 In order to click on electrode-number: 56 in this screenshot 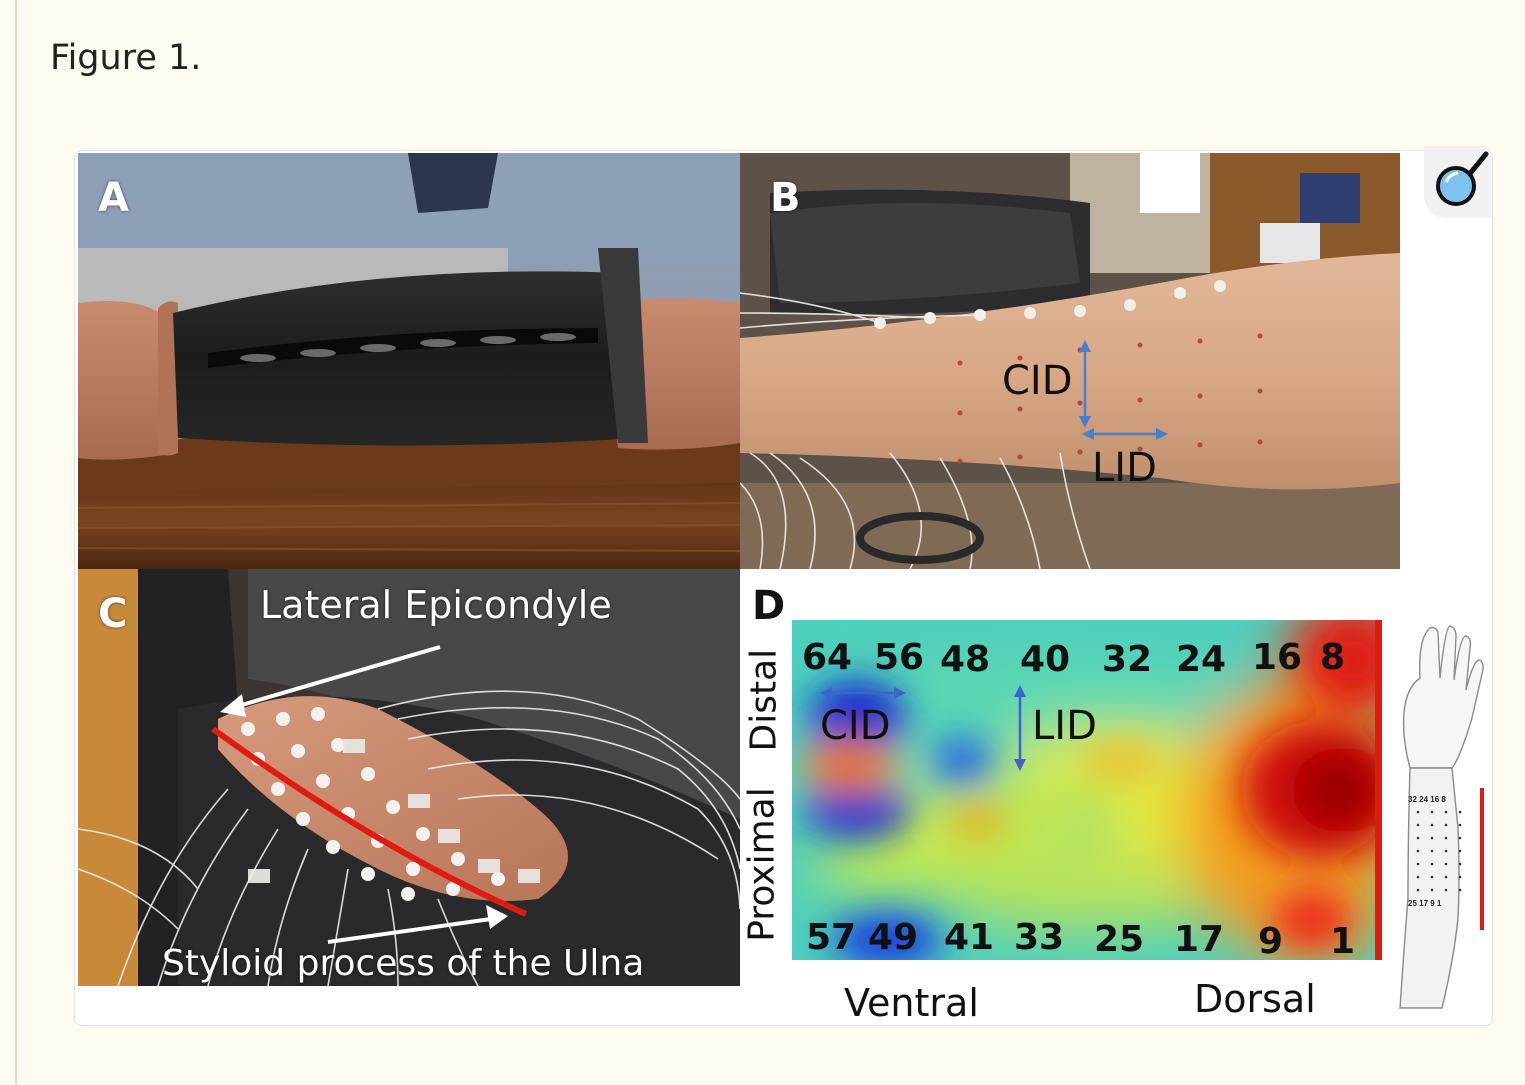, I will do `click(899, 657)`.